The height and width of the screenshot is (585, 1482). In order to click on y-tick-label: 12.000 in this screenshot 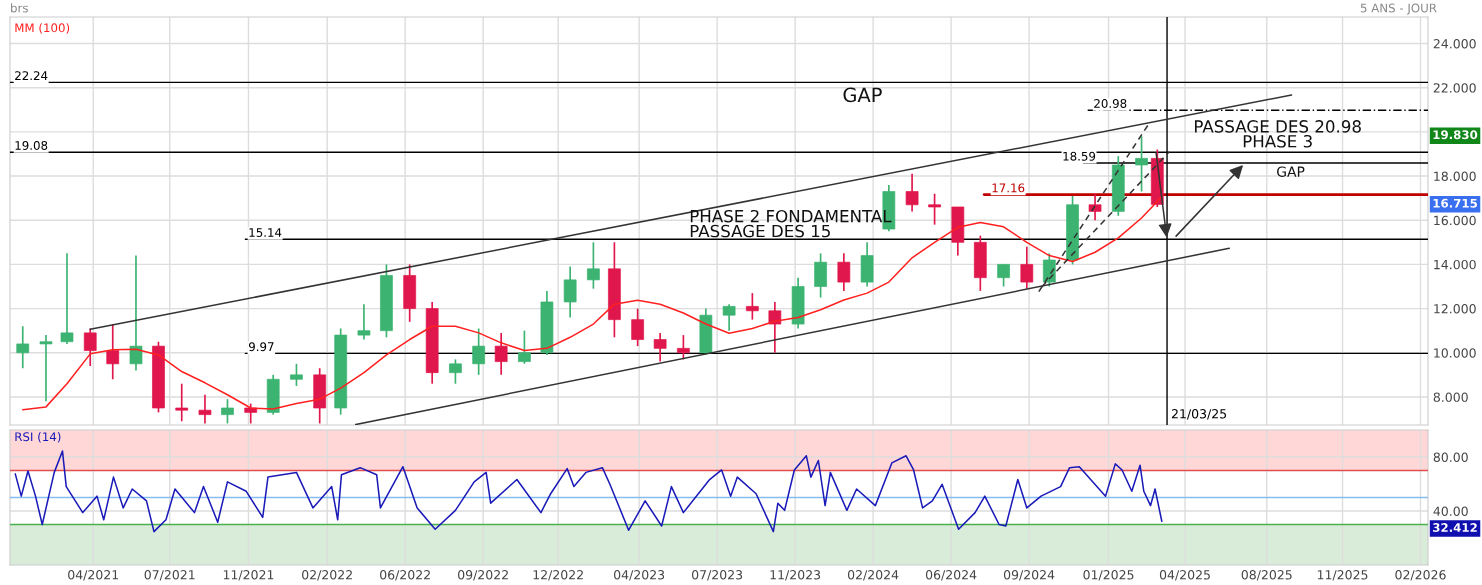, I will do `click(1455, 309)`.